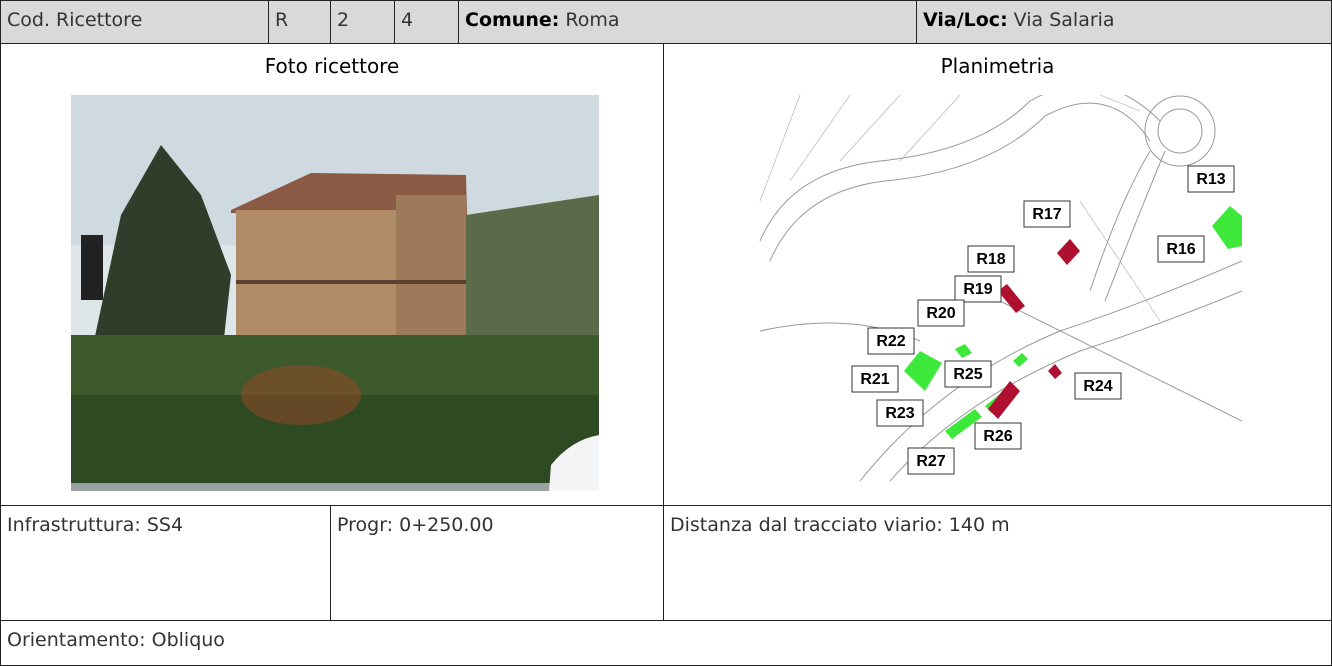 Image resolution: width=1332 pixels, height=666 pixels. What do you see at coordinates (512, 20) in the screenshot?
I see `label: Comune:` at bounding box center [512, 20].